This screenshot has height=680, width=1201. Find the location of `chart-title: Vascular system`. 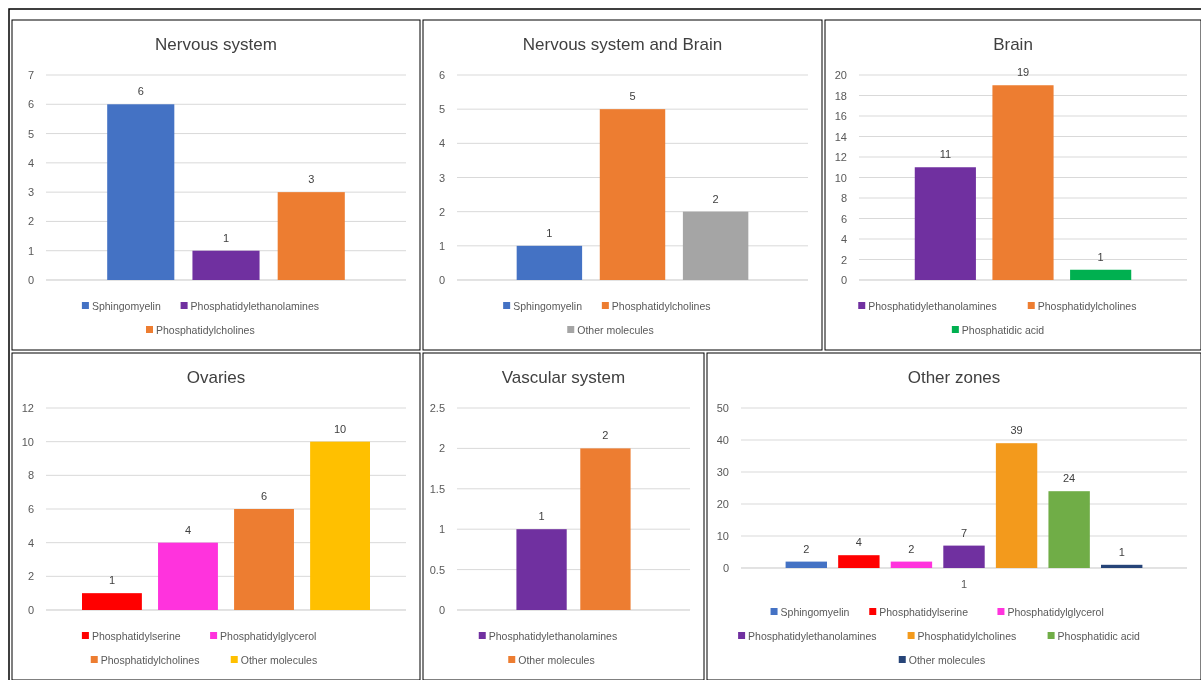

chart-title: Vascular system is located at coordinates (563, 377).